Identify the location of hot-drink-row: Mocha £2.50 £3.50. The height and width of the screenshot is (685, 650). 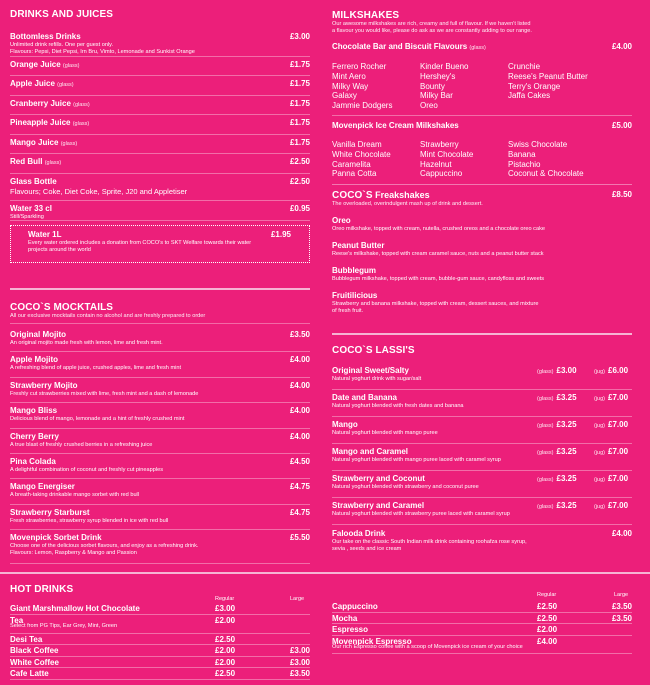
(482, 618).